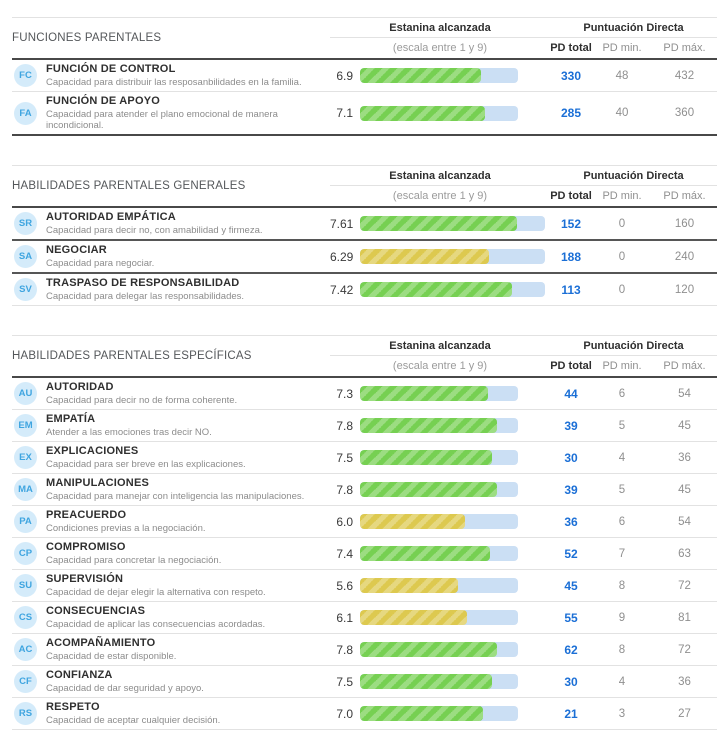 This screenshot has width=724, height=730. Describe the element at coordinates (25, 256) in the screenshot. I see `code-badge: SA` at that location.